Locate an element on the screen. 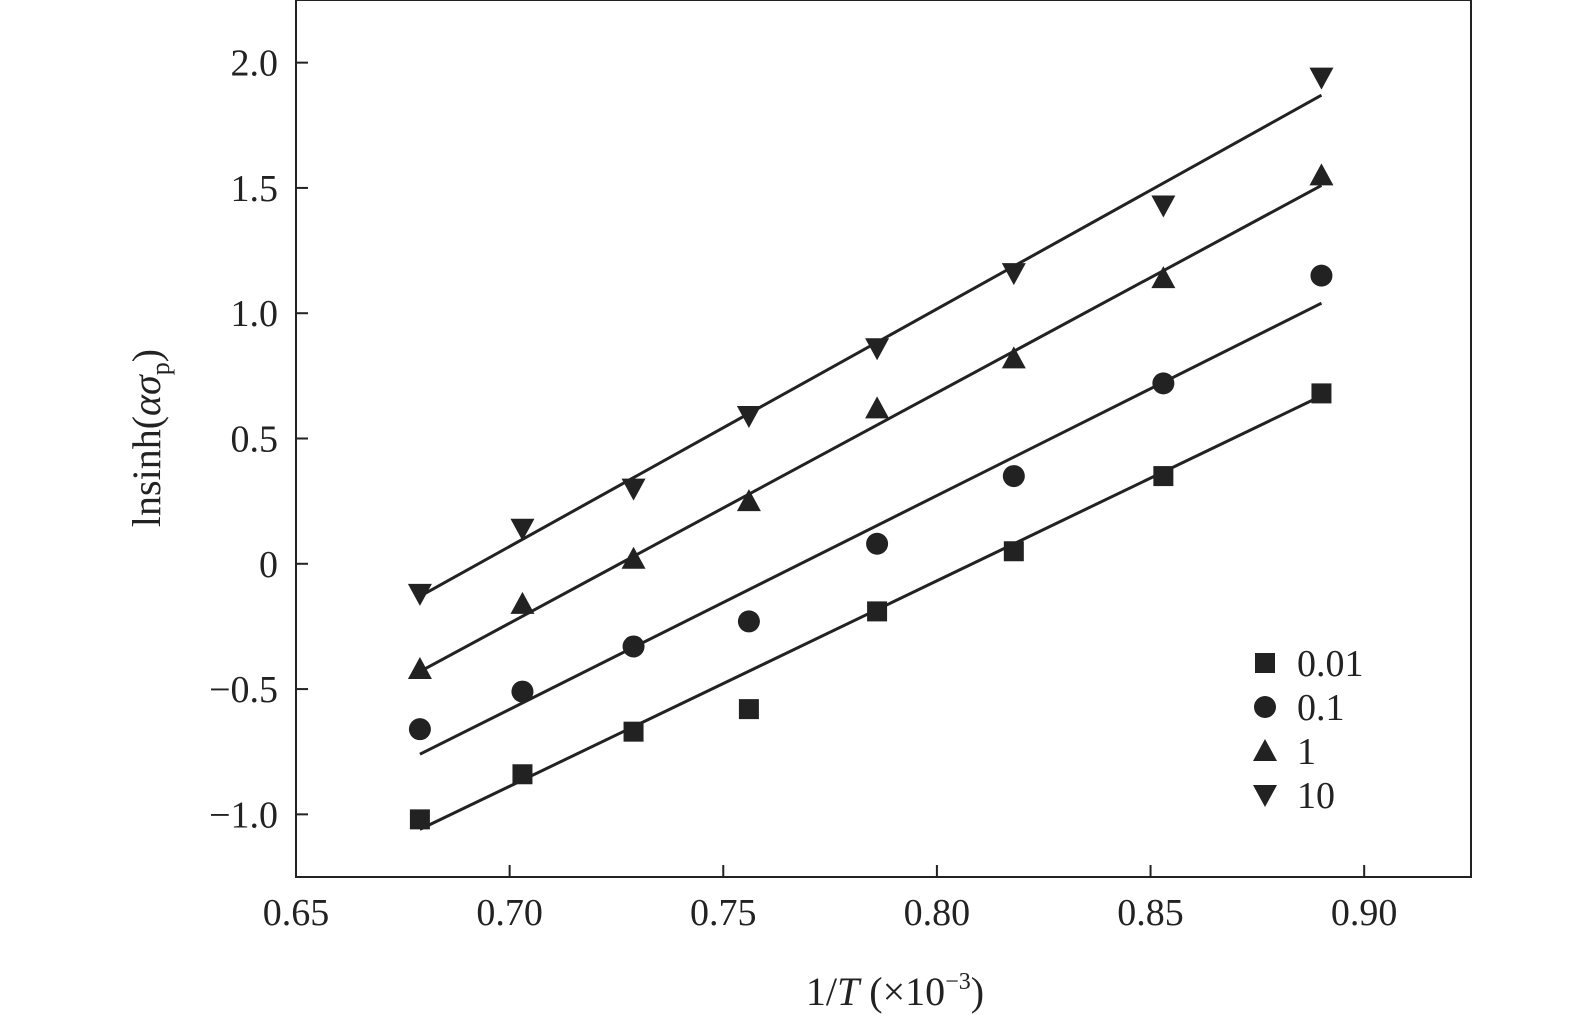 The image size is (1575, 1024). y-tick-label: −1.0 is located at coordinates (243, 815).